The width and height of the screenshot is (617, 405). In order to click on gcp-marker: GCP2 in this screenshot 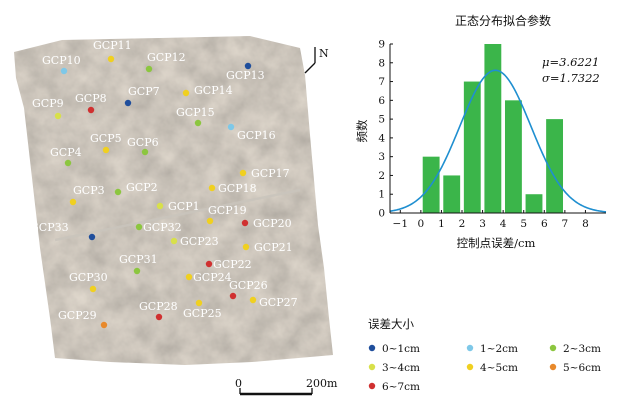, I will do `click(136, 188)`.